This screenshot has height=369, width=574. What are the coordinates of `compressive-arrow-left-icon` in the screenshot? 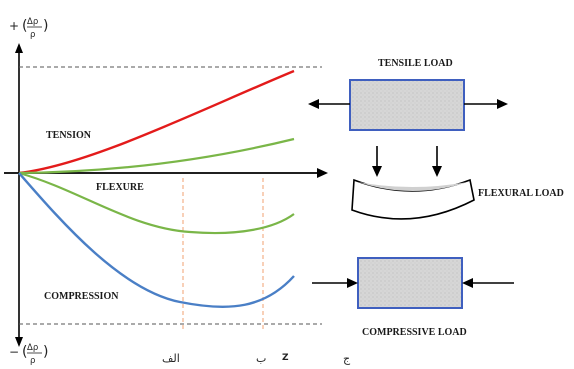 It's located at (352, 283).